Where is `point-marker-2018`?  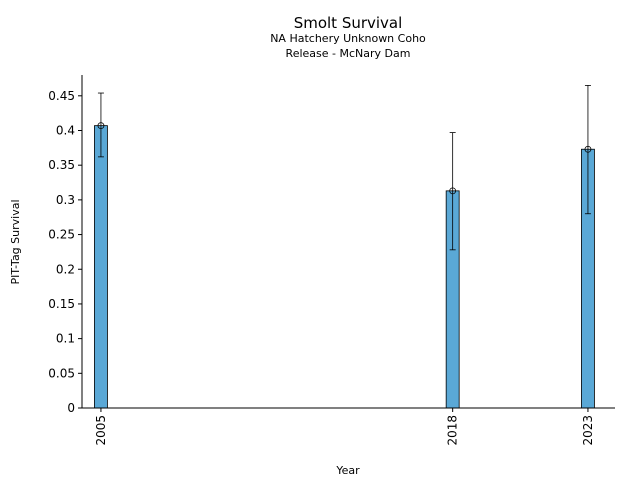 point-marker-2018 is located at coordinates (453, 191).